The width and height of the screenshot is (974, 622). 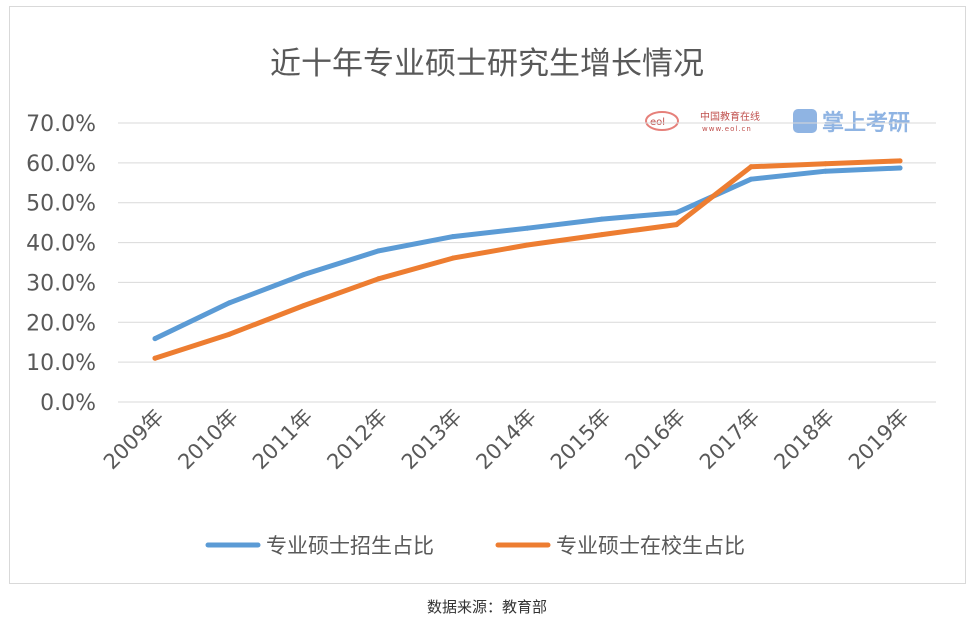 I want to click on chart-title: 近十年专业硕士研究生增长情况, so click(x=487, y=64).